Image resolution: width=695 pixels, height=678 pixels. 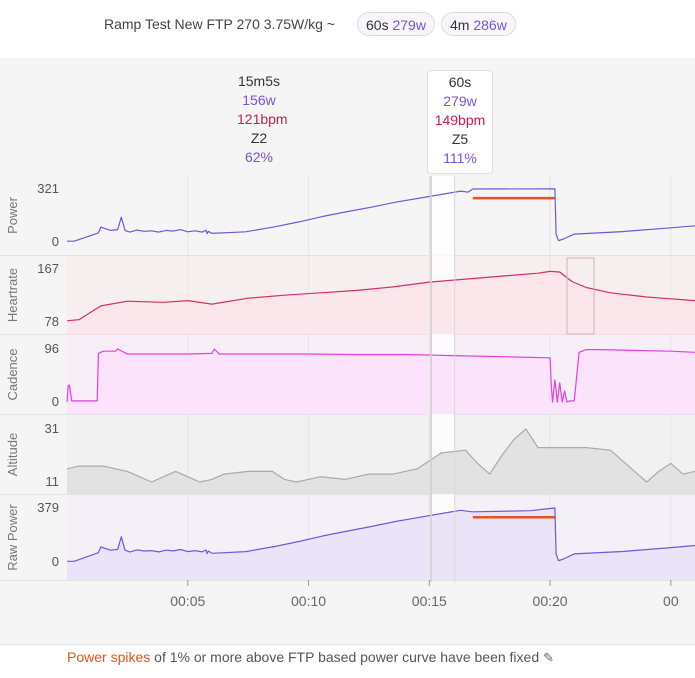 I want to click on hover-zone: Z2, so click(x=259, y=138).